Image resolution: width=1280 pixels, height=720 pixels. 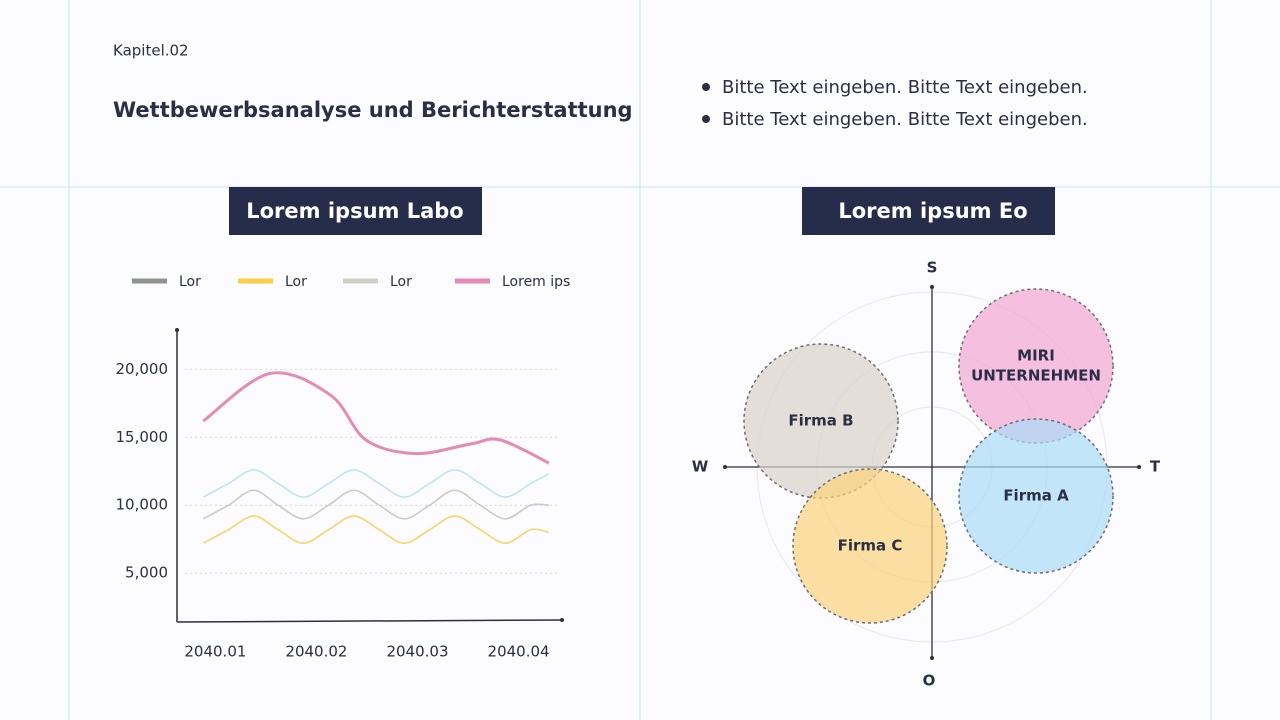 I want to click on axis-label: S, so click(x=932, y=268).